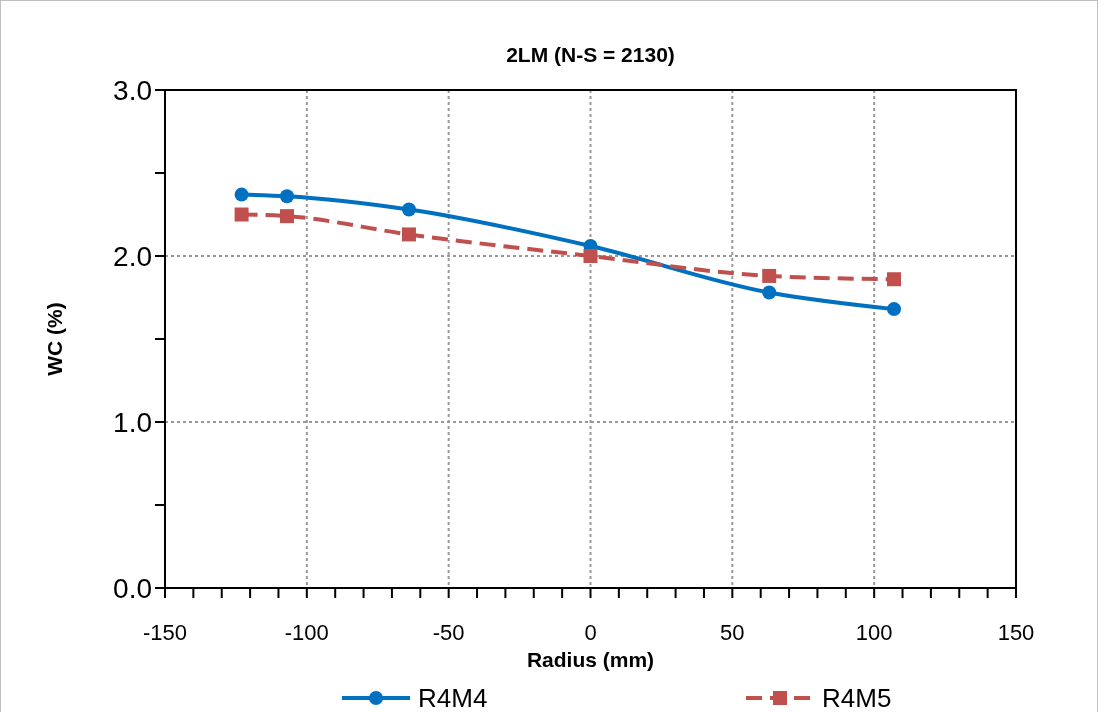 Image resolution: width=1117 pixels, height=712 pixels. Describe the element at coordinates (132, 422) in the screenshot. I see `y-tick-label: 1.0` at that location.